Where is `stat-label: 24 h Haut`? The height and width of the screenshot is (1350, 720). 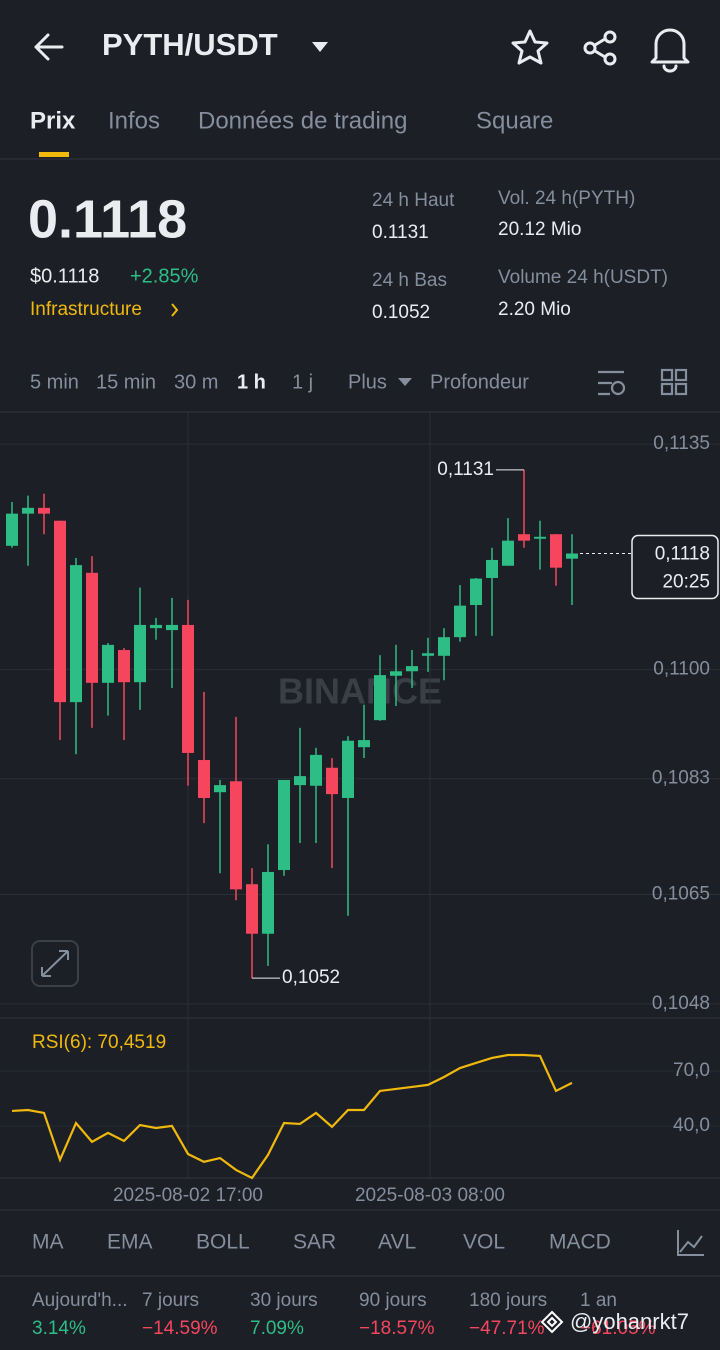
stat-label: 24 h Haut is located at coordinates (413, 200).